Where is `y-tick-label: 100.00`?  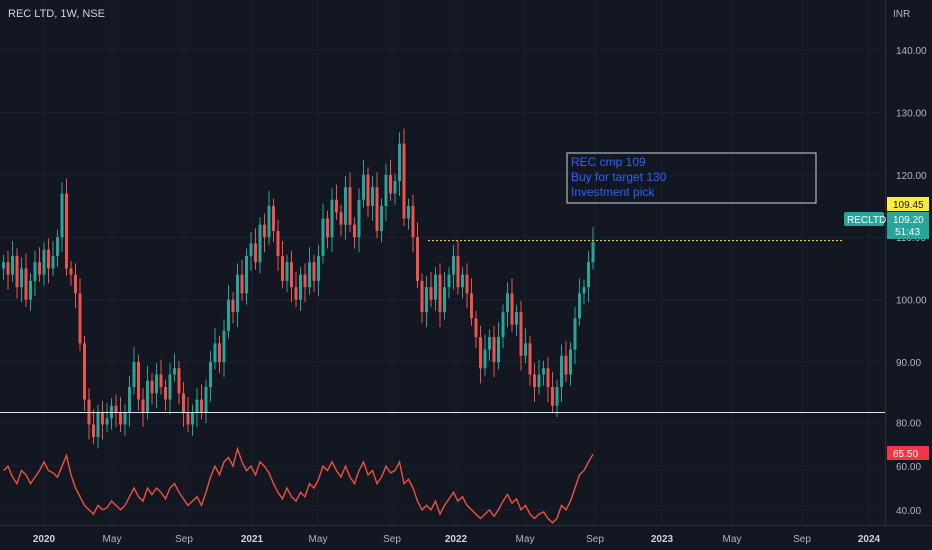
y-tick-label: 100.00 is located at coordinates (911, 301).